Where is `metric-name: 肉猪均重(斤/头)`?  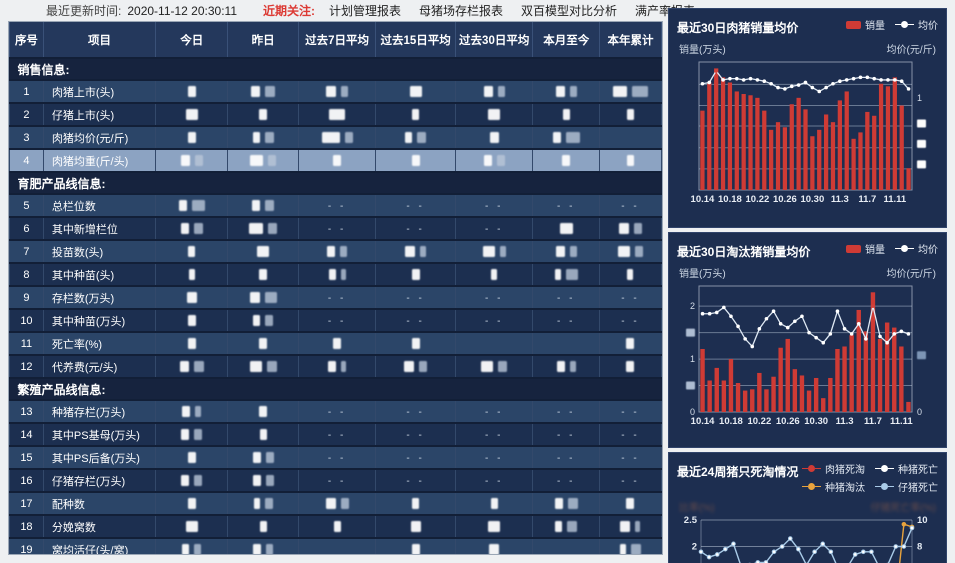 metric-name: 肉猪均重(斤/头) is located at coordinates (99, 160).